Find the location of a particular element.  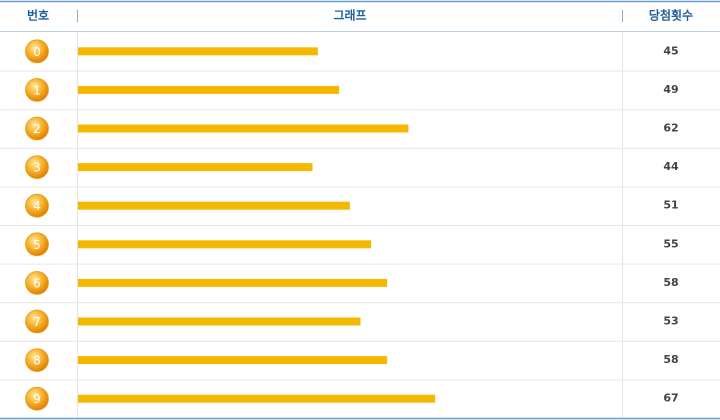

number-label: 6 is located at coordinates (37, 283).